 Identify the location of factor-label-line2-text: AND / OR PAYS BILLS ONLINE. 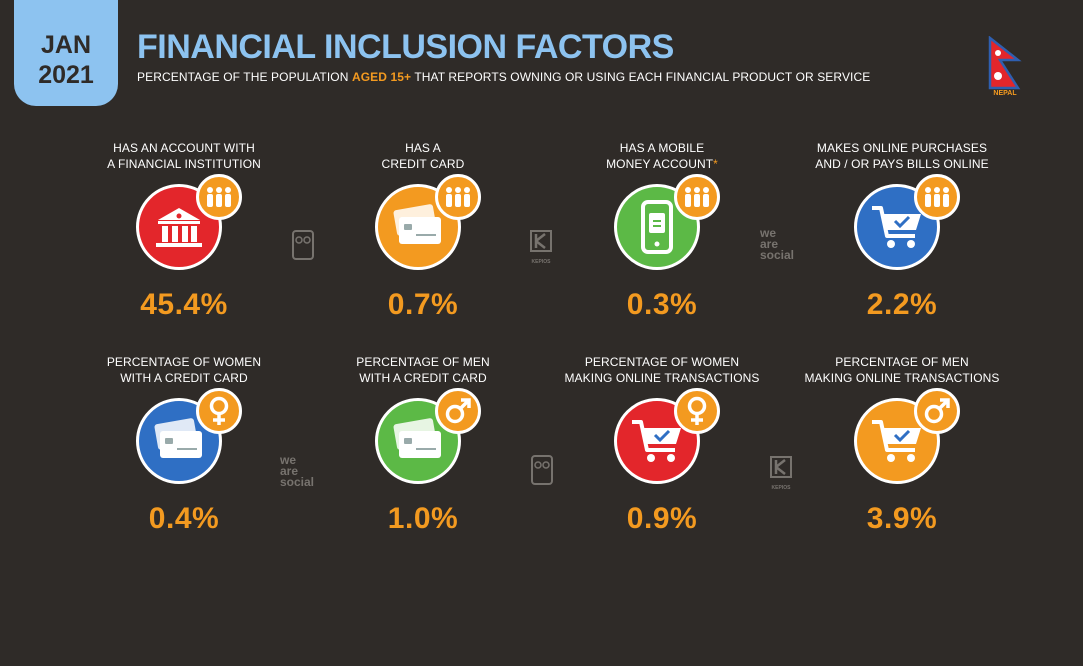
(902, 164).